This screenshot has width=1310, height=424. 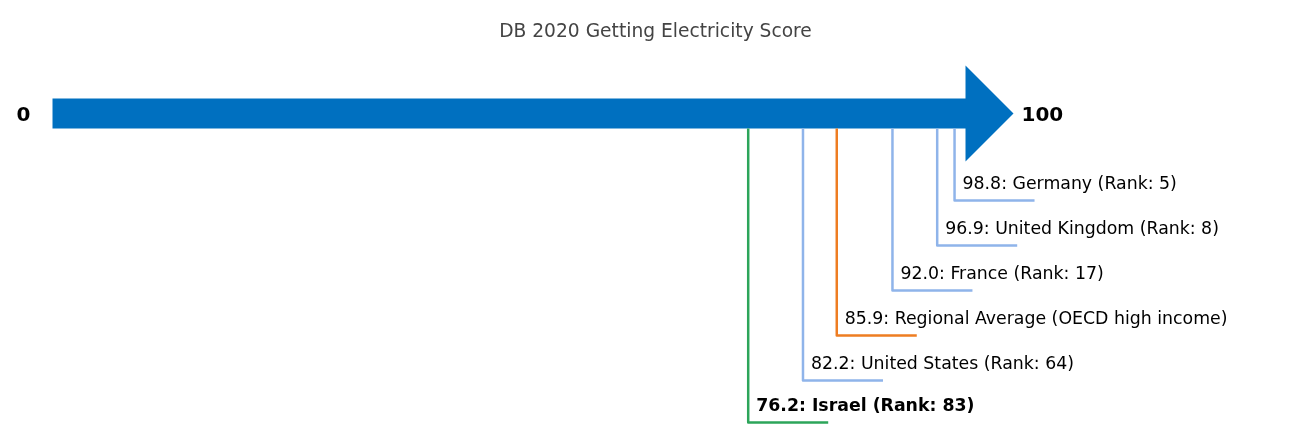 What do you see at coordinates (23, 113) in the screenshot?
I see `text: 0` at bounding box center [23, 113].